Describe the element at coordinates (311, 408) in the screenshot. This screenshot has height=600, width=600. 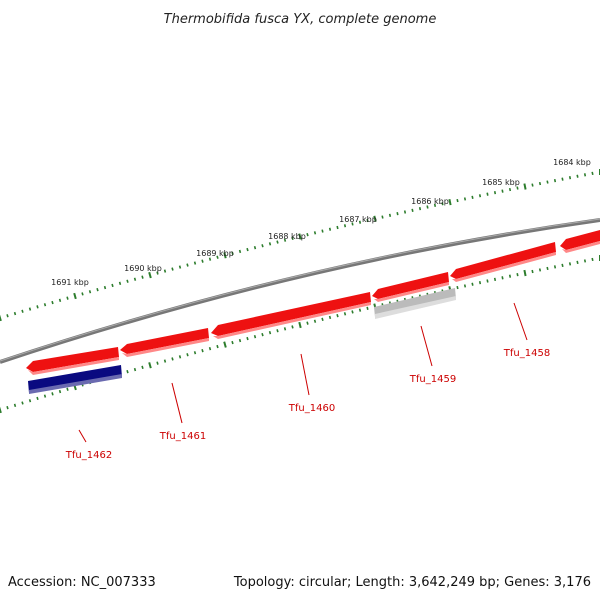
I see `gene-label-tfu-1460: Tfu_1460` at that location.